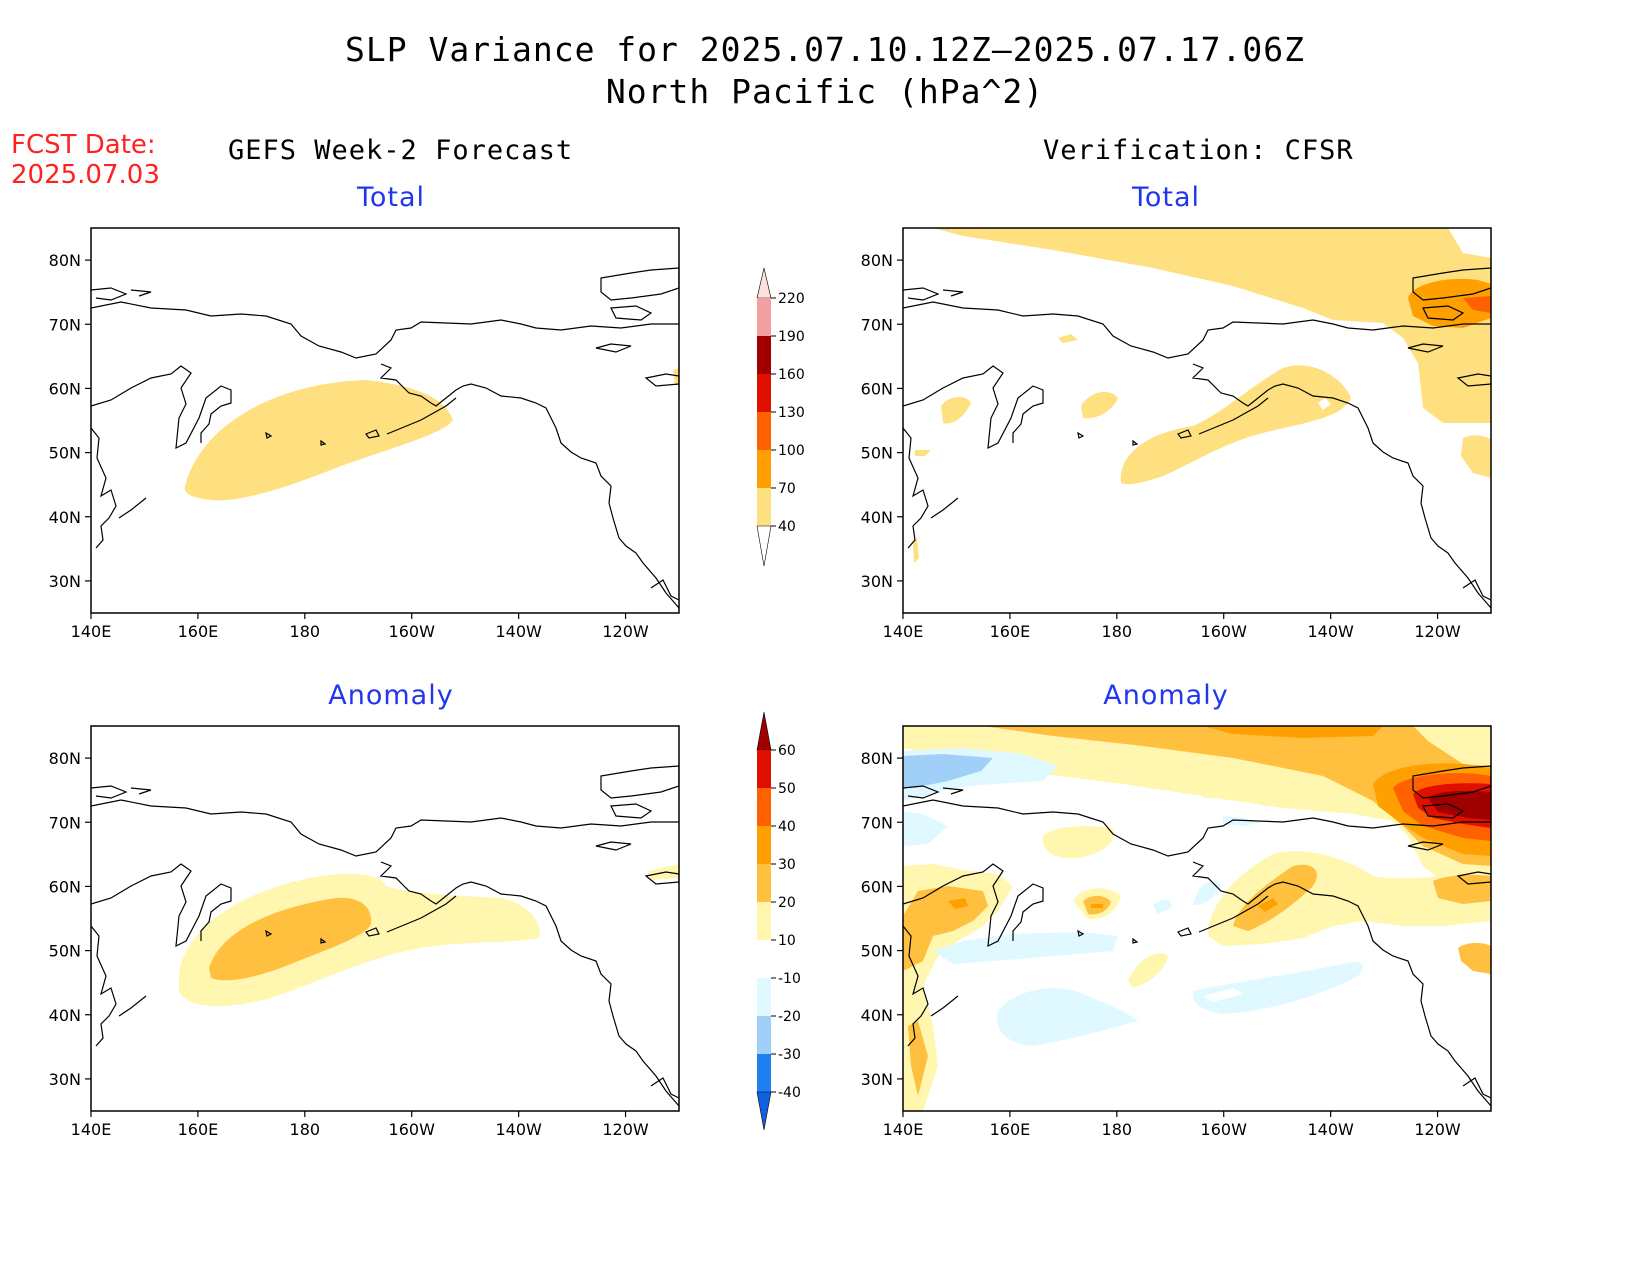  What do you see at coordinates (787, 865) in the screenshot?
I see `colorbar-label: 30` at bounding box center [787, 865].